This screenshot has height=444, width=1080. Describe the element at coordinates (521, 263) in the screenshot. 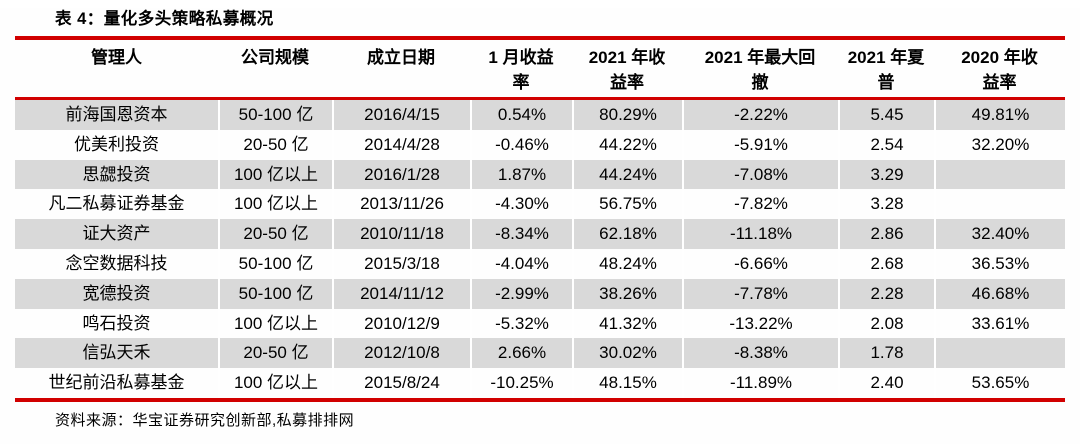

I see `cell-jan-return: -4.04%` at that location.